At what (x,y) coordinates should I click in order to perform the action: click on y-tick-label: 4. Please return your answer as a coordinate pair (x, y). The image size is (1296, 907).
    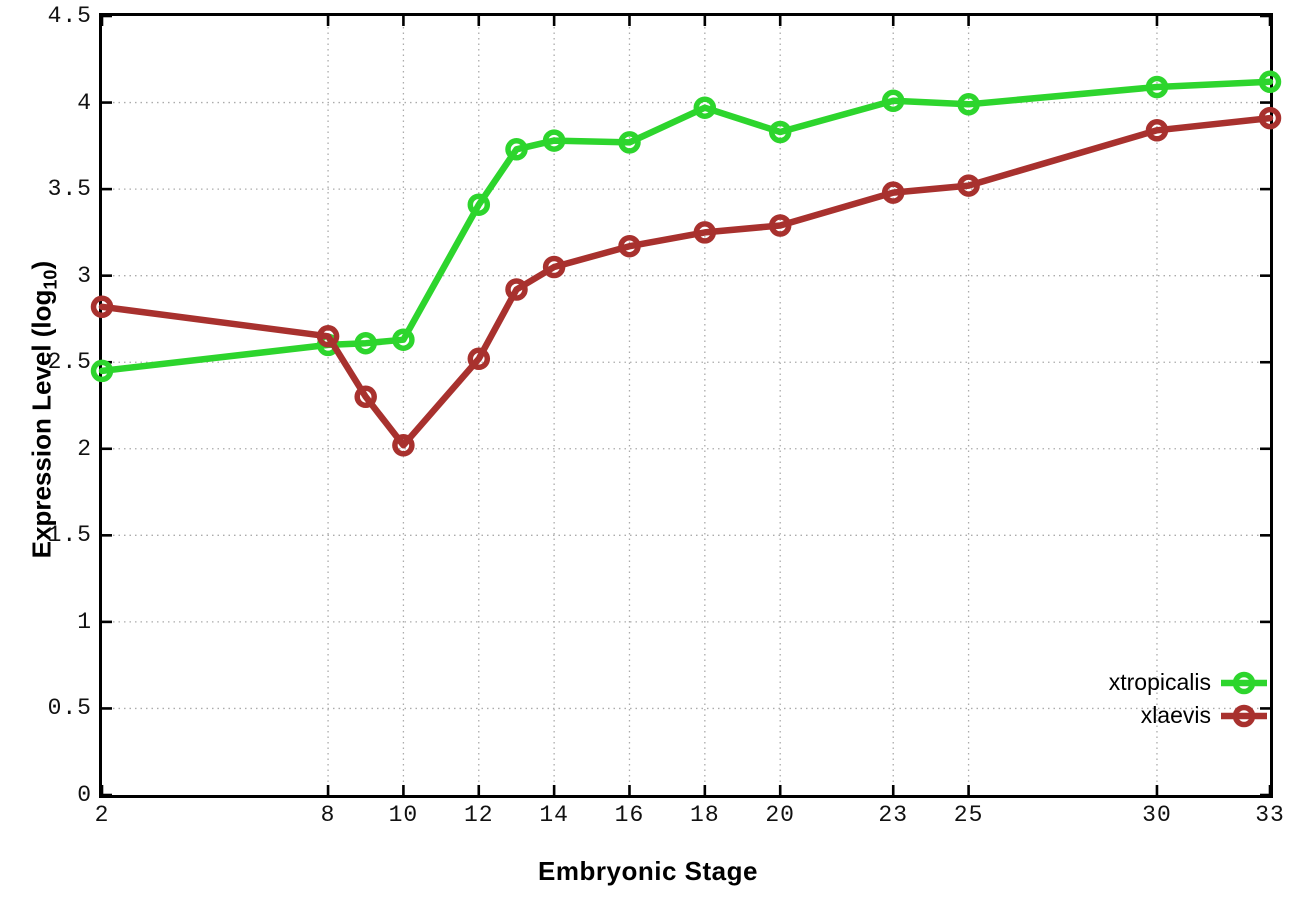
    Looking at the image, I should click on (84, 102).